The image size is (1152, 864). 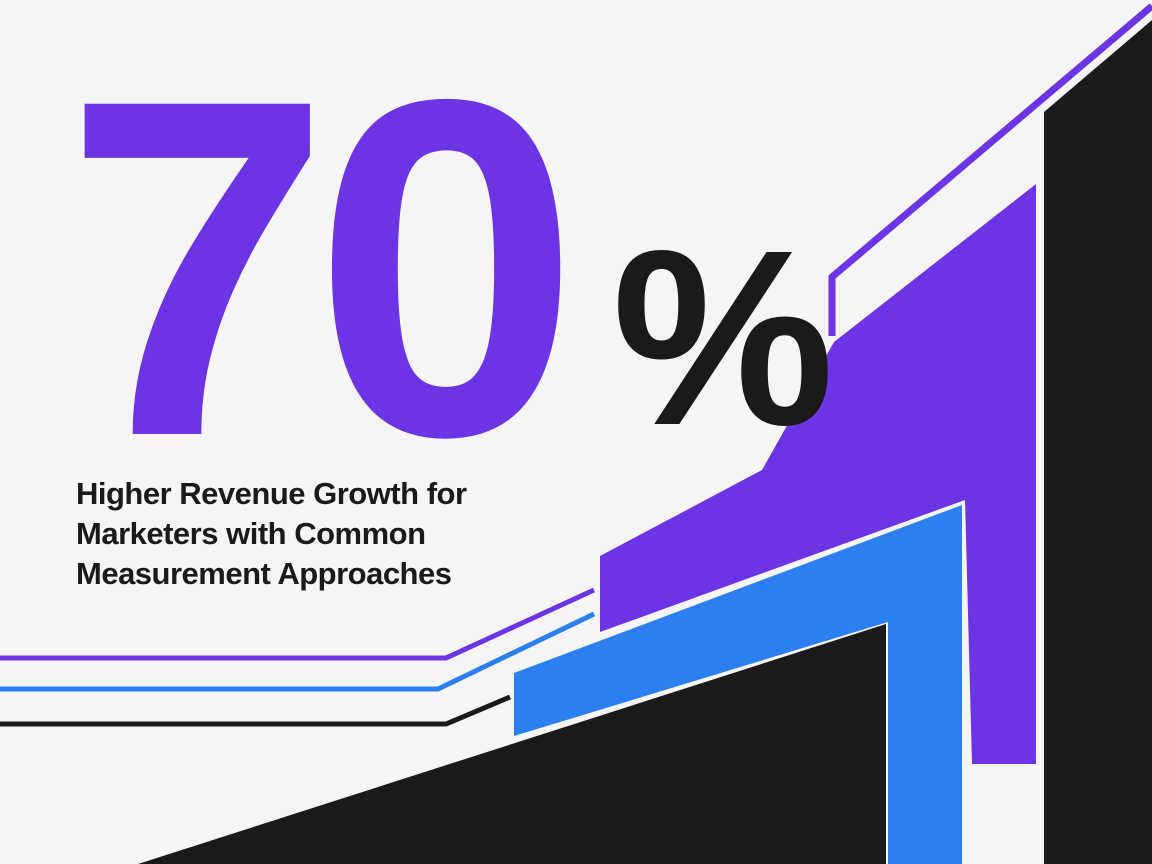 What do you see at coordinates (1098, 442) in the screenshot?
I see `black-column-shape` at bounding box center [1098, 442].